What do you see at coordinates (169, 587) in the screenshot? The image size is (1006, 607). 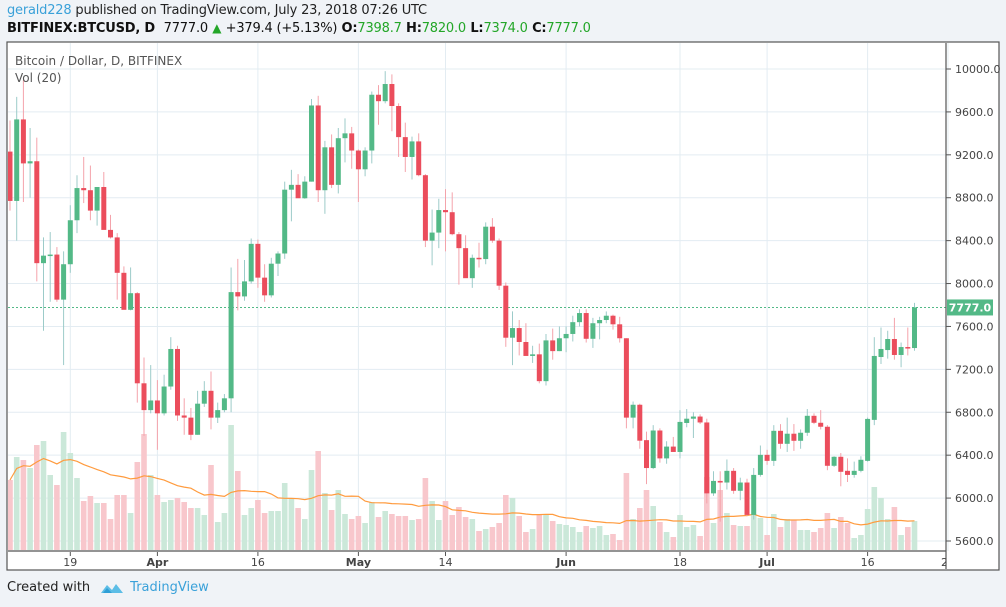 I see `tradingview-link: TradingView` at bounding box center [169, 587].